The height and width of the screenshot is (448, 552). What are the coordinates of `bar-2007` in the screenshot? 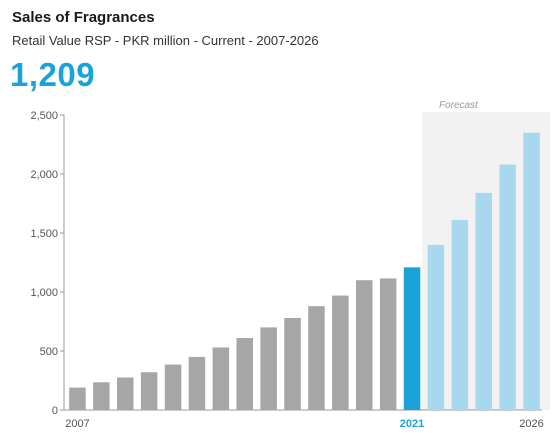 It's located at (77, 398).